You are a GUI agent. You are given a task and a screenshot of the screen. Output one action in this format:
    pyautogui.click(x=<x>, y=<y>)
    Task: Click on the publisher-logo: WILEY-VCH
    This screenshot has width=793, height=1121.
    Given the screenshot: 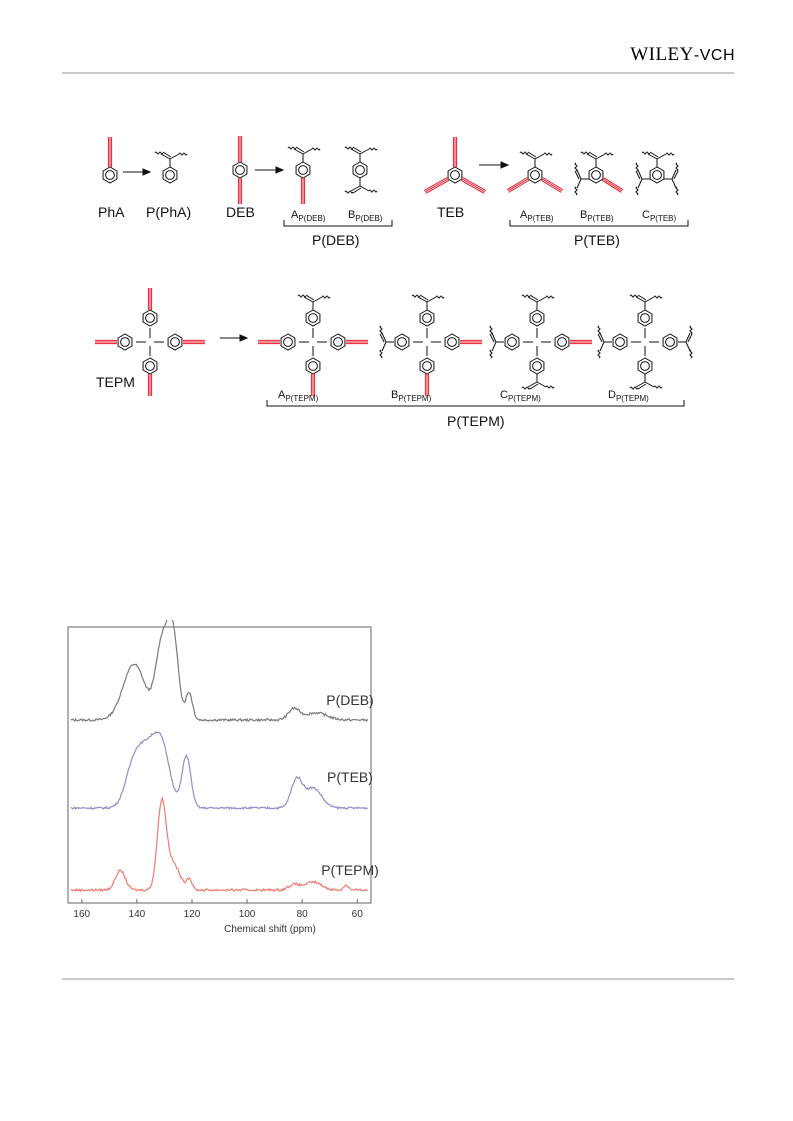 What is the action you would take?
    pyautogui.click(x=682, y=54)
    